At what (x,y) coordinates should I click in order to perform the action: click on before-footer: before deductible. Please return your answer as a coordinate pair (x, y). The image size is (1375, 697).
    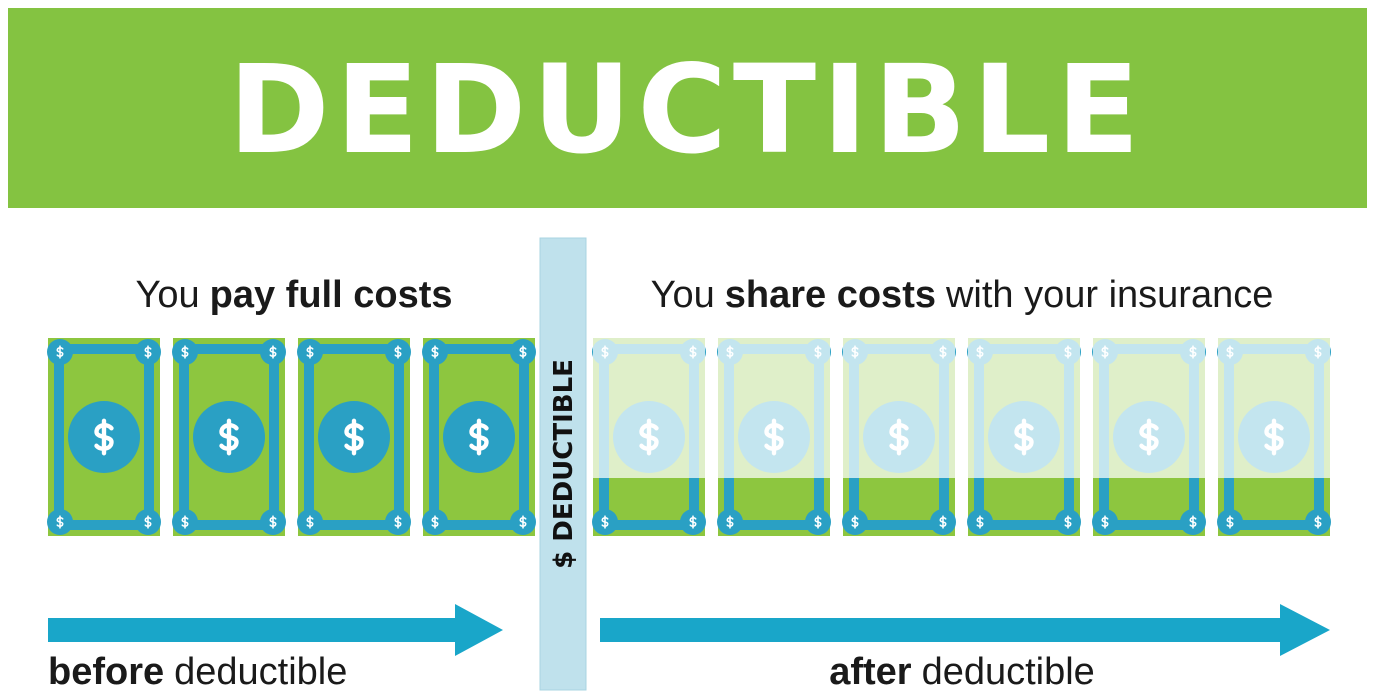
    Looking at the image, I should click on (197, 672).